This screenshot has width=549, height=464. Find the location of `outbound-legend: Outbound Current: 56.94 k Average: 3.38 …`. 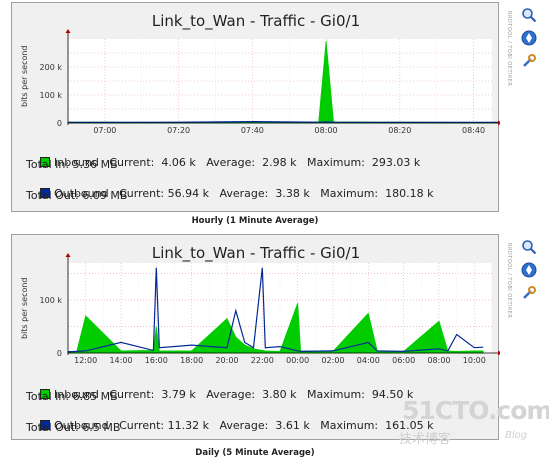

outbound-legend: Outbound Current: 56.94 k Average: 3.38 … is located at coordinates (230, 193).